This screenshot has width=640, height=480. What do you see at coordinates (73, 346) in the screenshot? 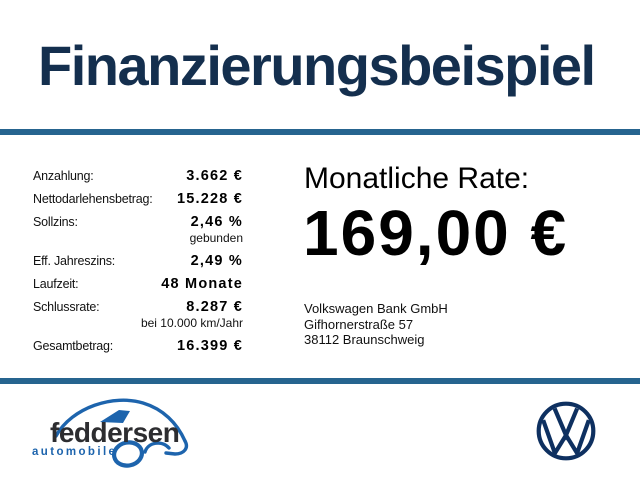
I see `finance-label: Gesamtbetrag:` at bounding box center [73, 346].